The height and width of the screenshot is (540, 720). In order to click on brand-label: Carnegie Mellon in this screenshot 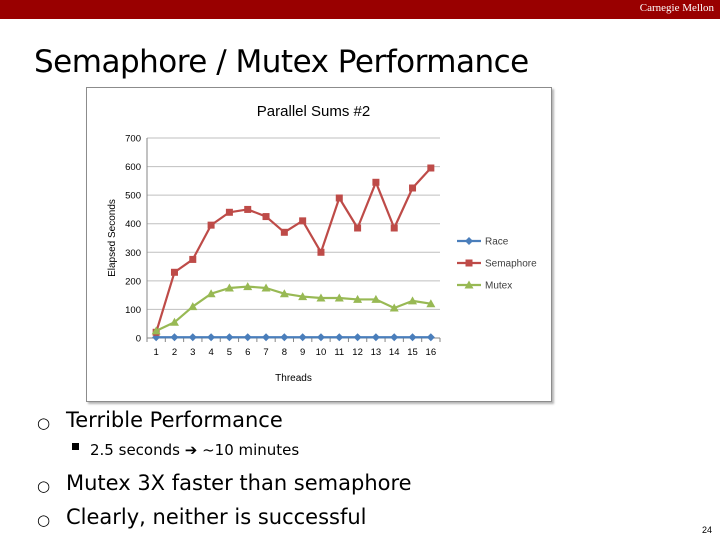, I will do `click(676, 8)`.